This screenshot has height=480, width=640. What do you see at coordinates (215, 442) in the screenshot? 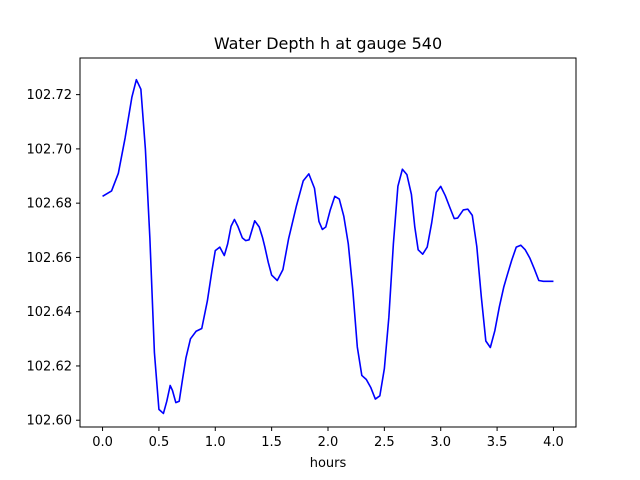
I see `x-tick-label: 1.0` at bounding box center [215, 442].